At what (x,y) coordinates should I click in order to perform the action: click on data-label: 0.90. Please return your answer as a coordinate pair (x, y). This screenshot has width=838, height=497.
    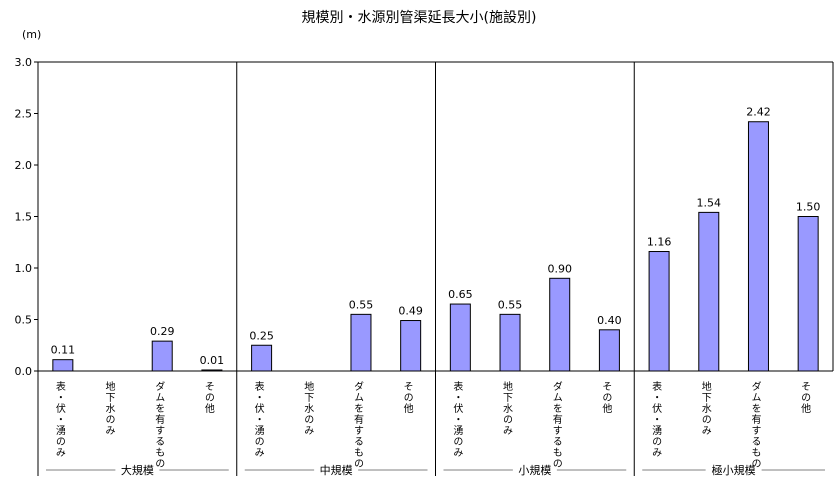
    Looking at the image, I should click on (559, 268).